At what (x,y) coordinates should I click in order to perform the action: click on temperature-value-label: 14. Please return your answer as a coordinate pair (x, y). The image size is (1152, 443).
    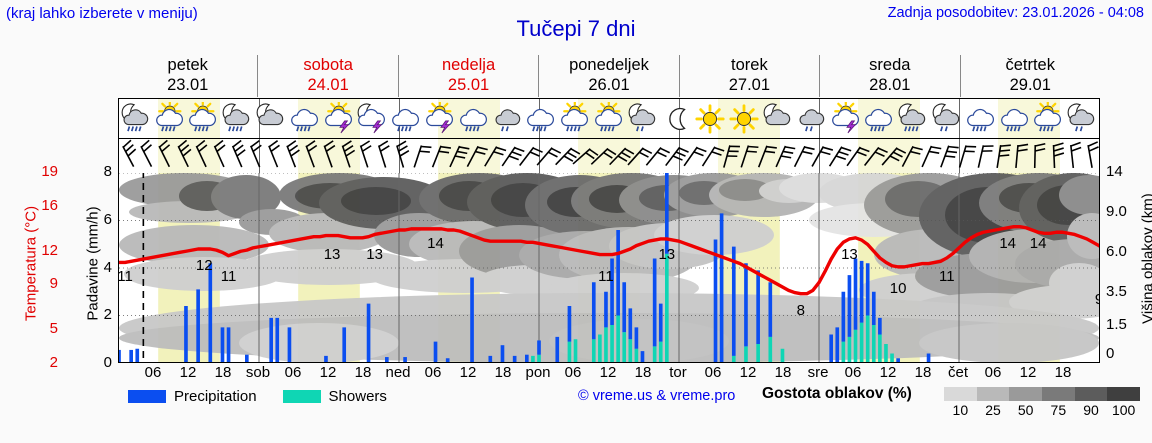
    Looking at the image, I should click on (1038, 243).